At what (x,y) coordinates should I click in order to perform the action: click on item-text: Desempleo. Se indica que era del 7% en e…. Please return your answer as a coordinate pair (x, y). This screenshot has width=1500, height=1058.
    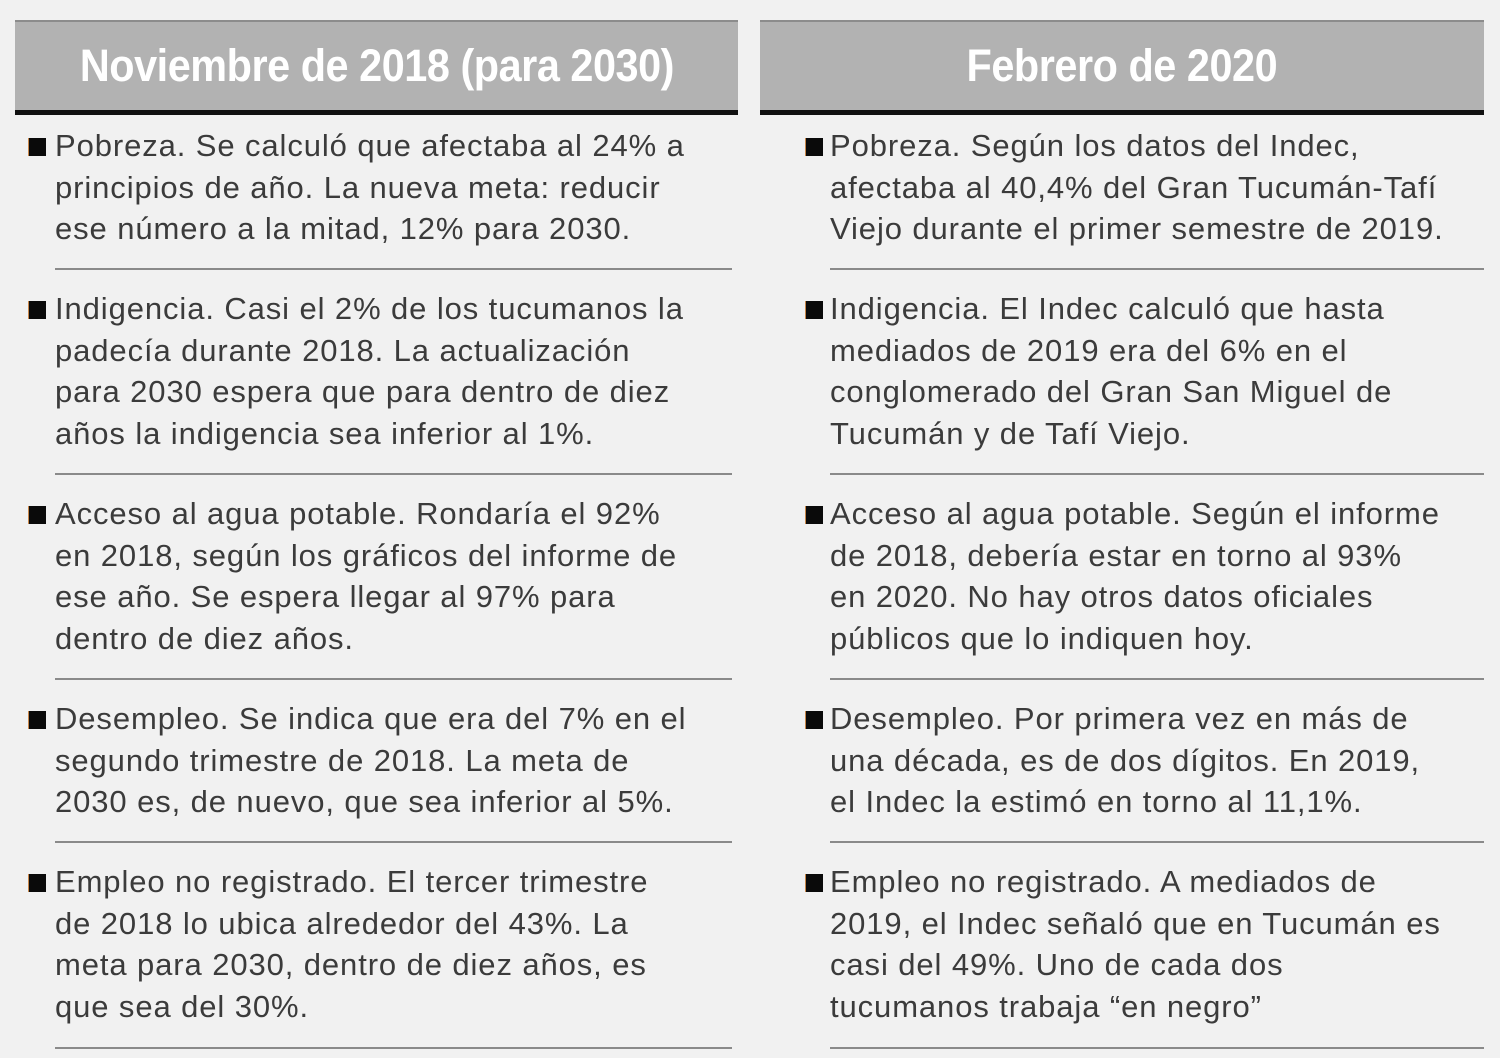
    Looking at the image, I should click on (371, 760).